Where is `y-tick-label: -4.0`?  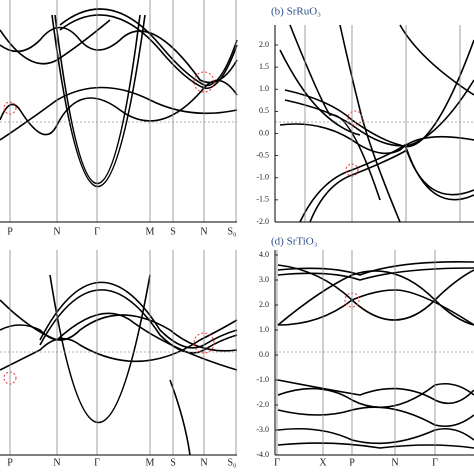
y-tick-label: -4.0 is located at coordinates (262, 454).